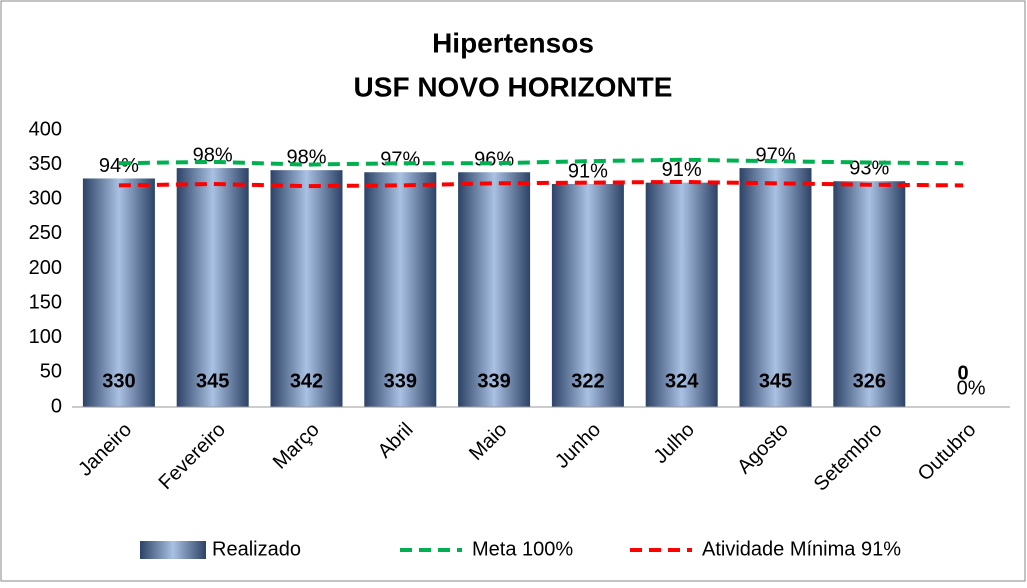 The image size is (1027, 588). What do you see at coordinates (45, 233) in the screenshot?
I see `y-tick-label: 250` at bounding box center [45, 233].